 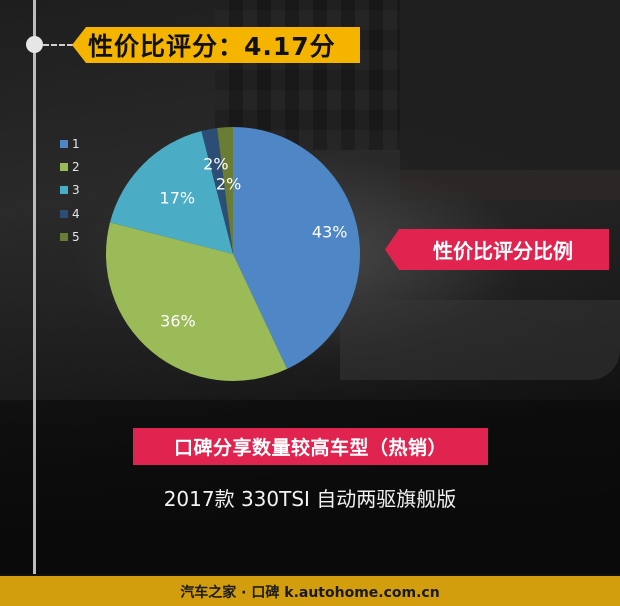 What do you see at coordinates (216, 164) in the screenshot?
I see `pie-label-4: 2%` at bounding box center [216, 164].